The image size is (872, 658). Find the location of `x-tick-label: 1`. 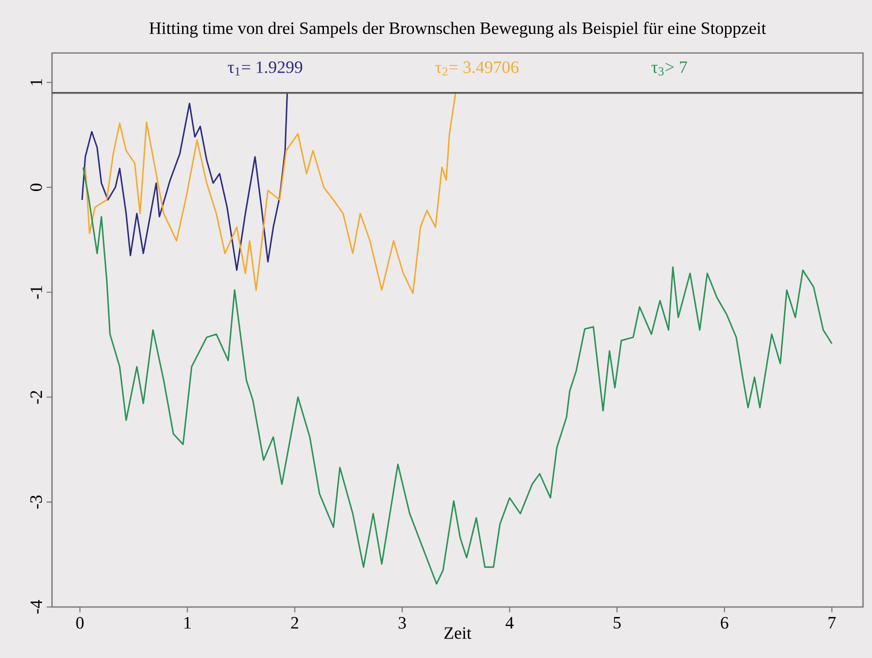

x-tick-label: 1 is located at coordinates (187, 622).